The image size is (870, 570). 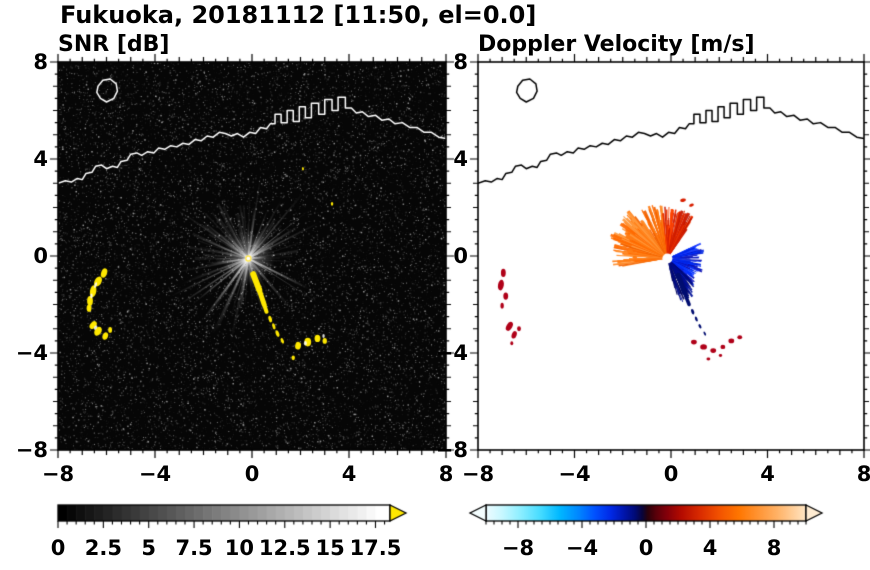 I want to click on velocity-colorbar-label: −8, so click(x=518, y=548).